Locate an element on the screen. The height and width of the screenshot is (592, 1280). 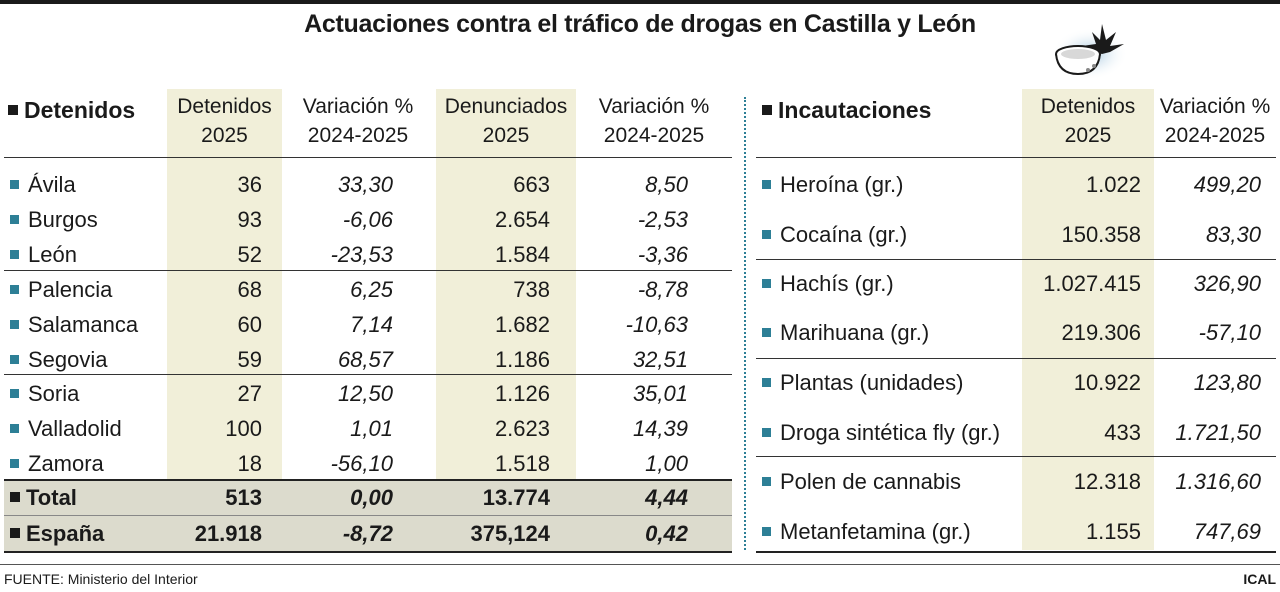
table-divider is located at coordinates (745, 323).